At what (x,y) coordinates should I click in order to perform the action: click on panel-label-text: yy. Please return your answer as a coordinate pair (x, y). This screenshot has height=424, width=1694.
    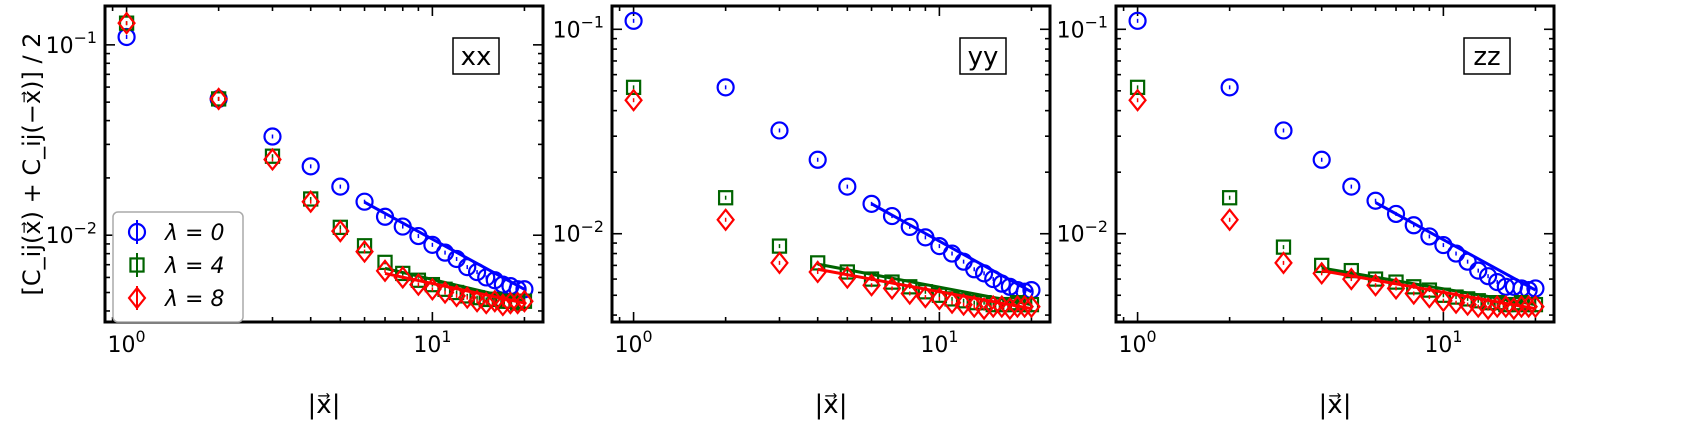
    Looking at the image, I should click on (983, 57).